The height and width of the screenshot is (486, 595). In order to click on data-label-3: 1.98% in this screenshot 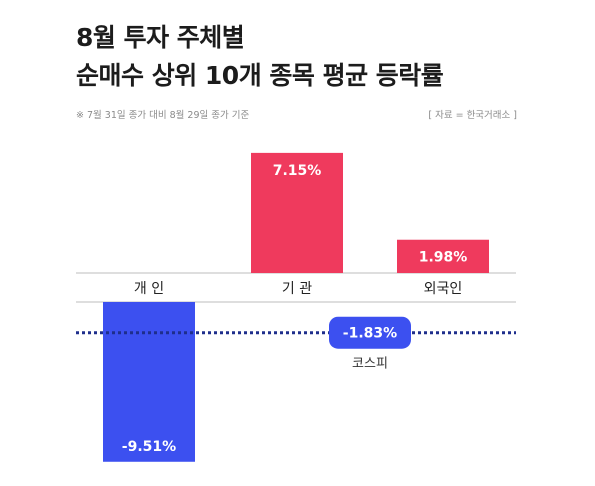, I will do `click(443, 258)`.